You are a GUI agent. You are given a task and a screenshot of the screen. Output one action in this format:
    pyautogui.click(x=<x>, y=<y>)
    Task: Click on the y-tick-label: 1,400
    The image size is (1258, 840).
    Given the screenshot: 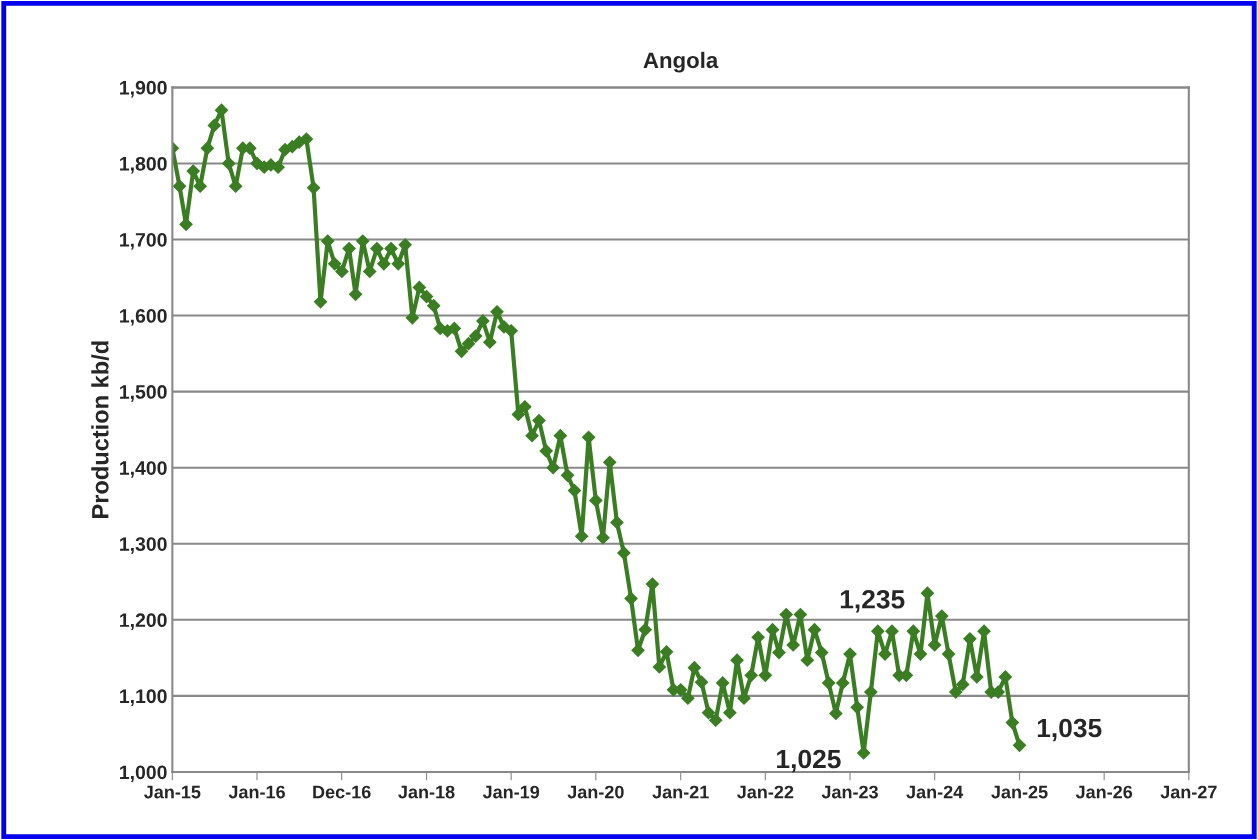 What is the action you would take?
    pyautogui.click(x=143, y=469)
    